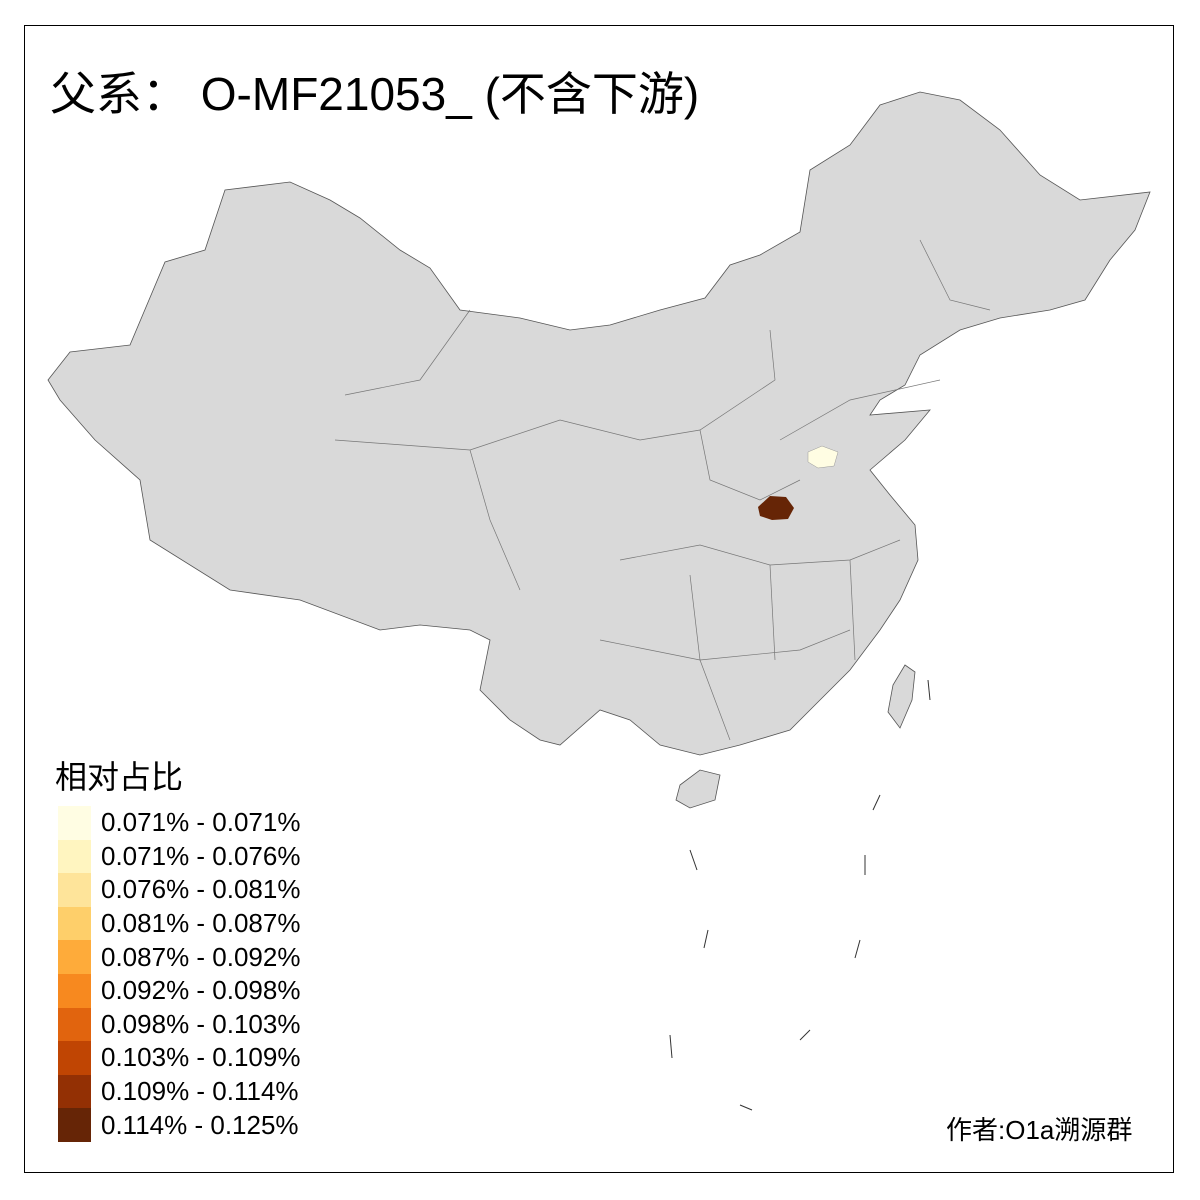 This screenshot has height=1200, width=1200. What do you see at coordinates (200, 1124) in the screenshot?
I see `legend-label: 0.114% - 0.125%` at bounding box center [200, 1124].